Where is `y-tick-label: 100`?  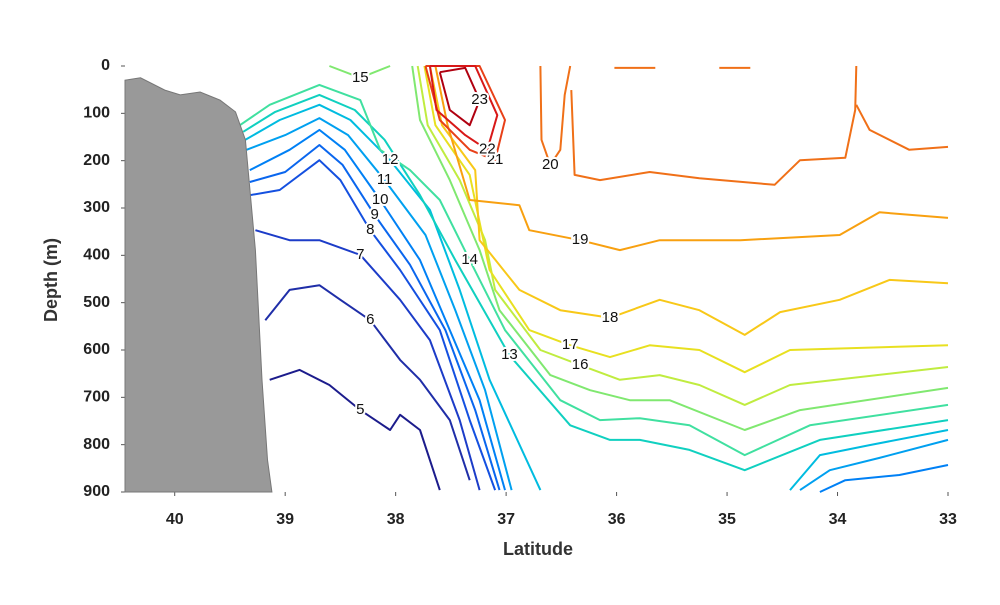
y-tick-label: 100 is located at coordinates (96, 113).